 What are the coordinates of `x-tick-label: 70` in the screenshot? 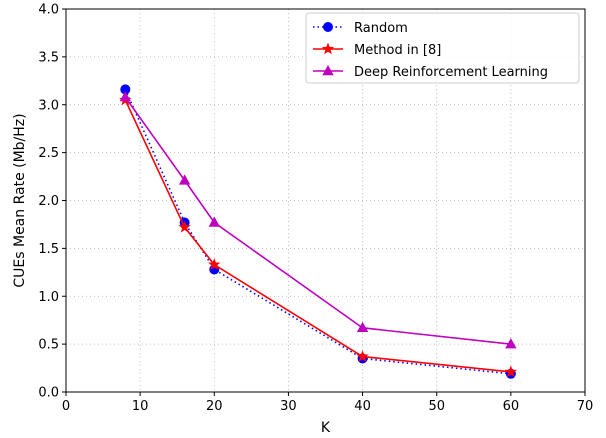 It's located at (585, 406).